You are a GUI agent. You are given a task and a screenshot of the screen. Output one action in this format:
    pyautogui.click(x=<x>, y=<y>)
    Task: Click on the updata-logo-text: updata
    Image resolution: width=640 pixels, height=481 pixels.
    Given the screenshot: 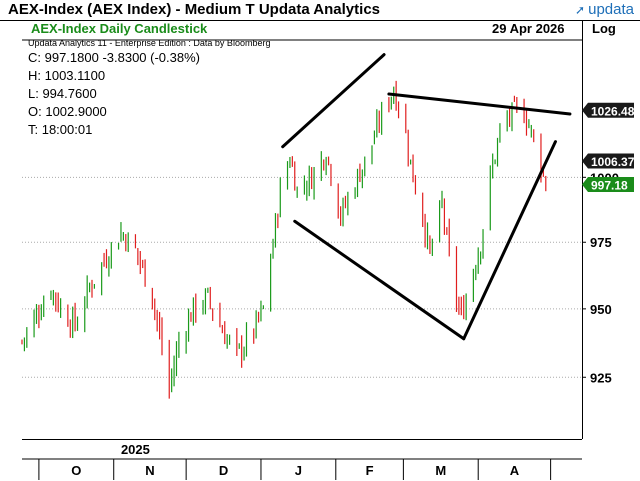 What is the action you would take?
    pyautogui.click(x=611, y=9)
    